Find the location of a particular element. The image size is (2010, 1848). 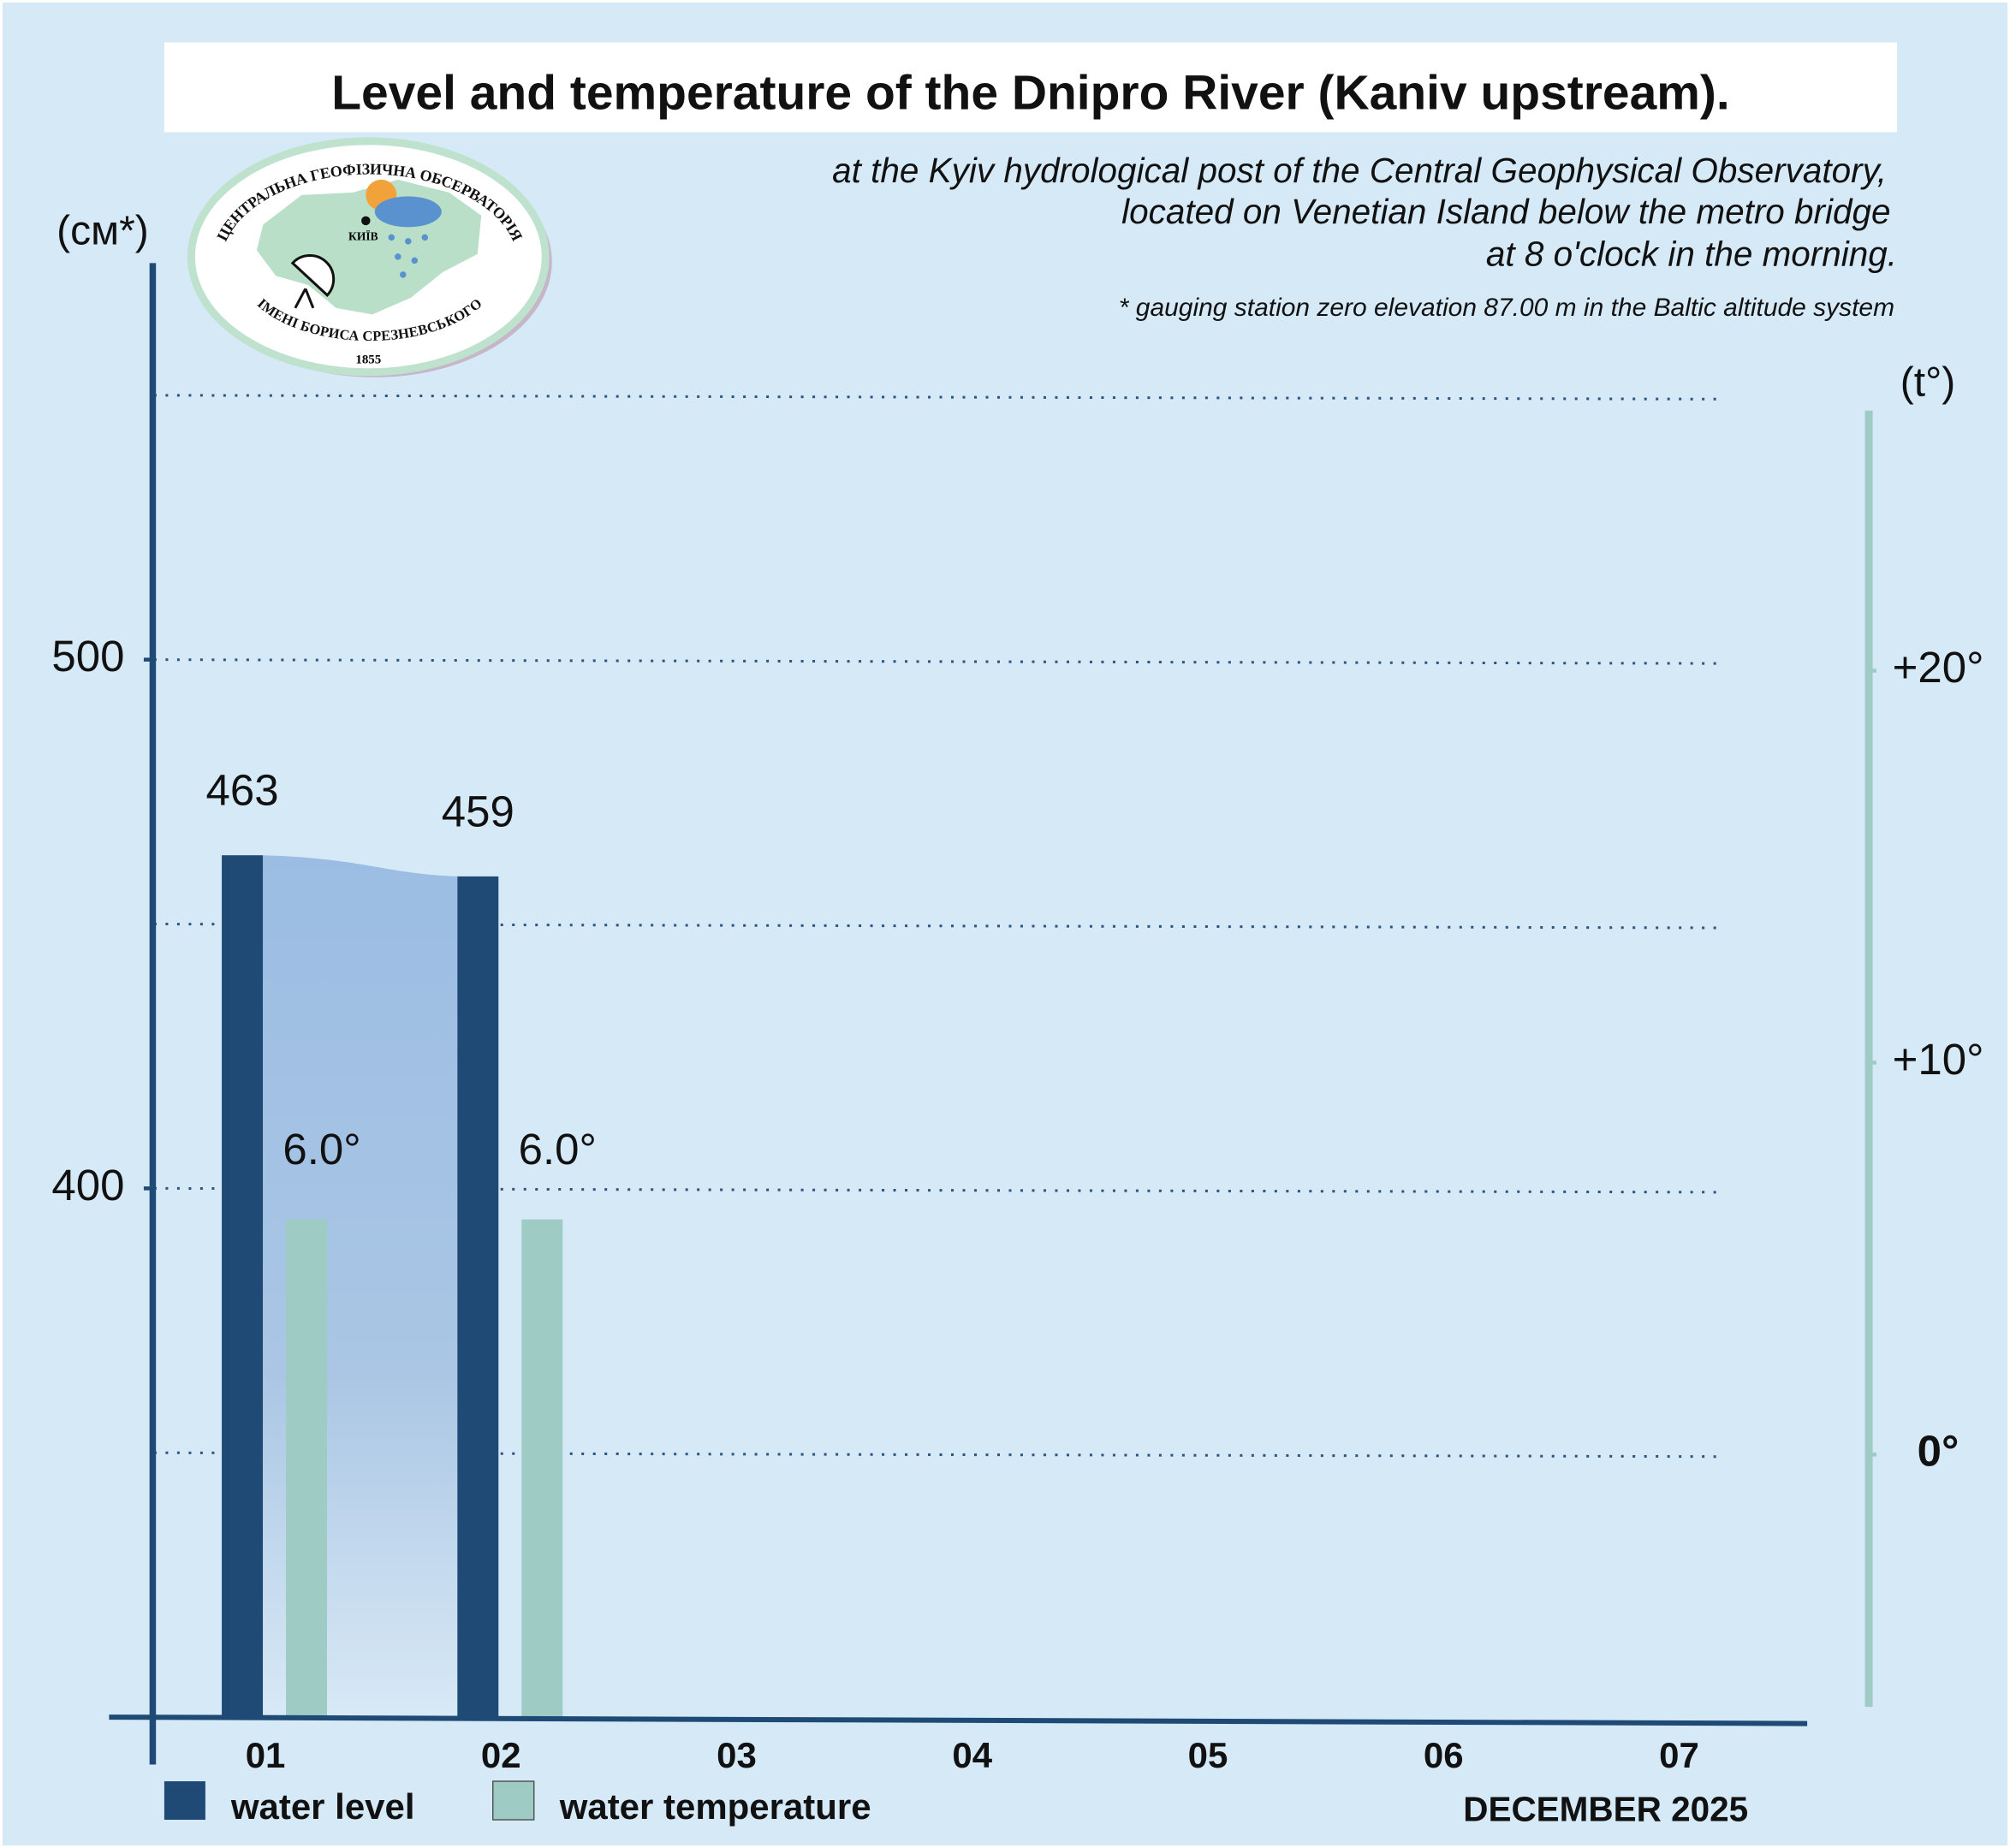

legend-label: water level is located at coordinates (322, 1806).